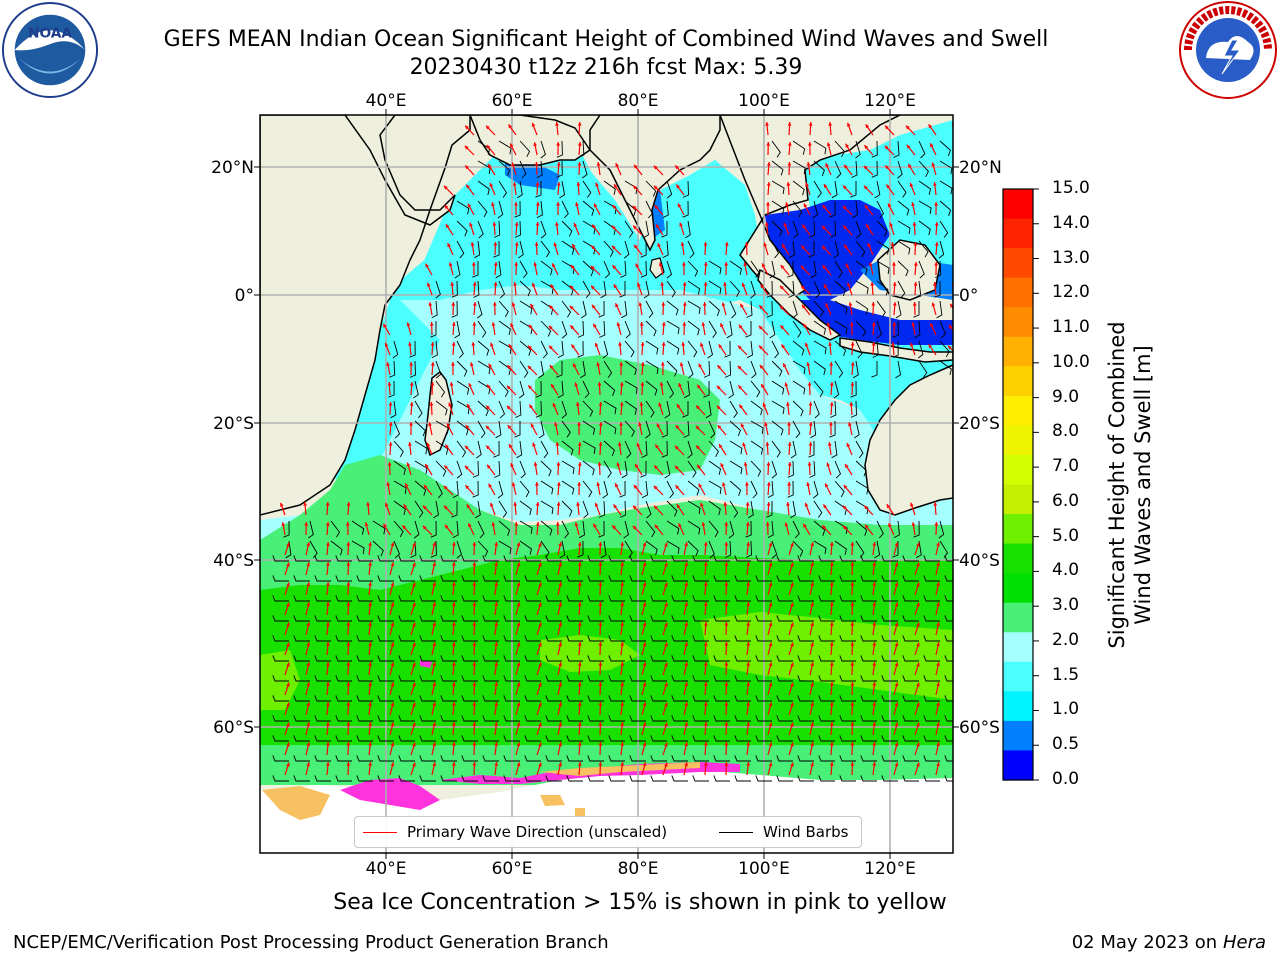 This screenshot has width=1280, height=960. What do you see at coordinates (232, 168) in the screenshot?
I see `lat-label: 20°N` at bounding box center [232, 168].